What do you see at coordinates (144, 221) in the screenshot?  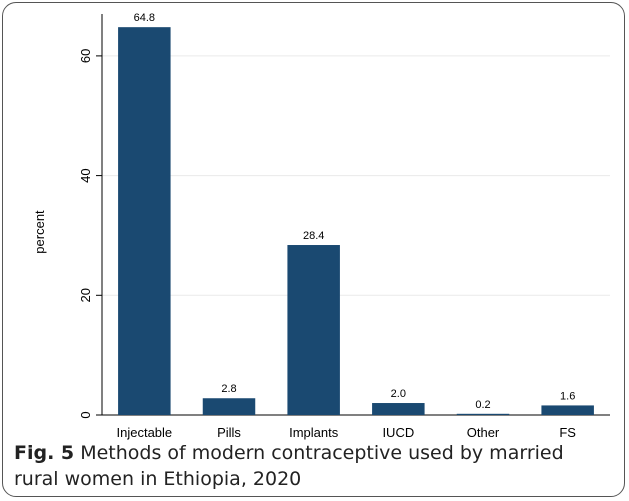 I see `bar-injectable` at bounding box center [144, 221].